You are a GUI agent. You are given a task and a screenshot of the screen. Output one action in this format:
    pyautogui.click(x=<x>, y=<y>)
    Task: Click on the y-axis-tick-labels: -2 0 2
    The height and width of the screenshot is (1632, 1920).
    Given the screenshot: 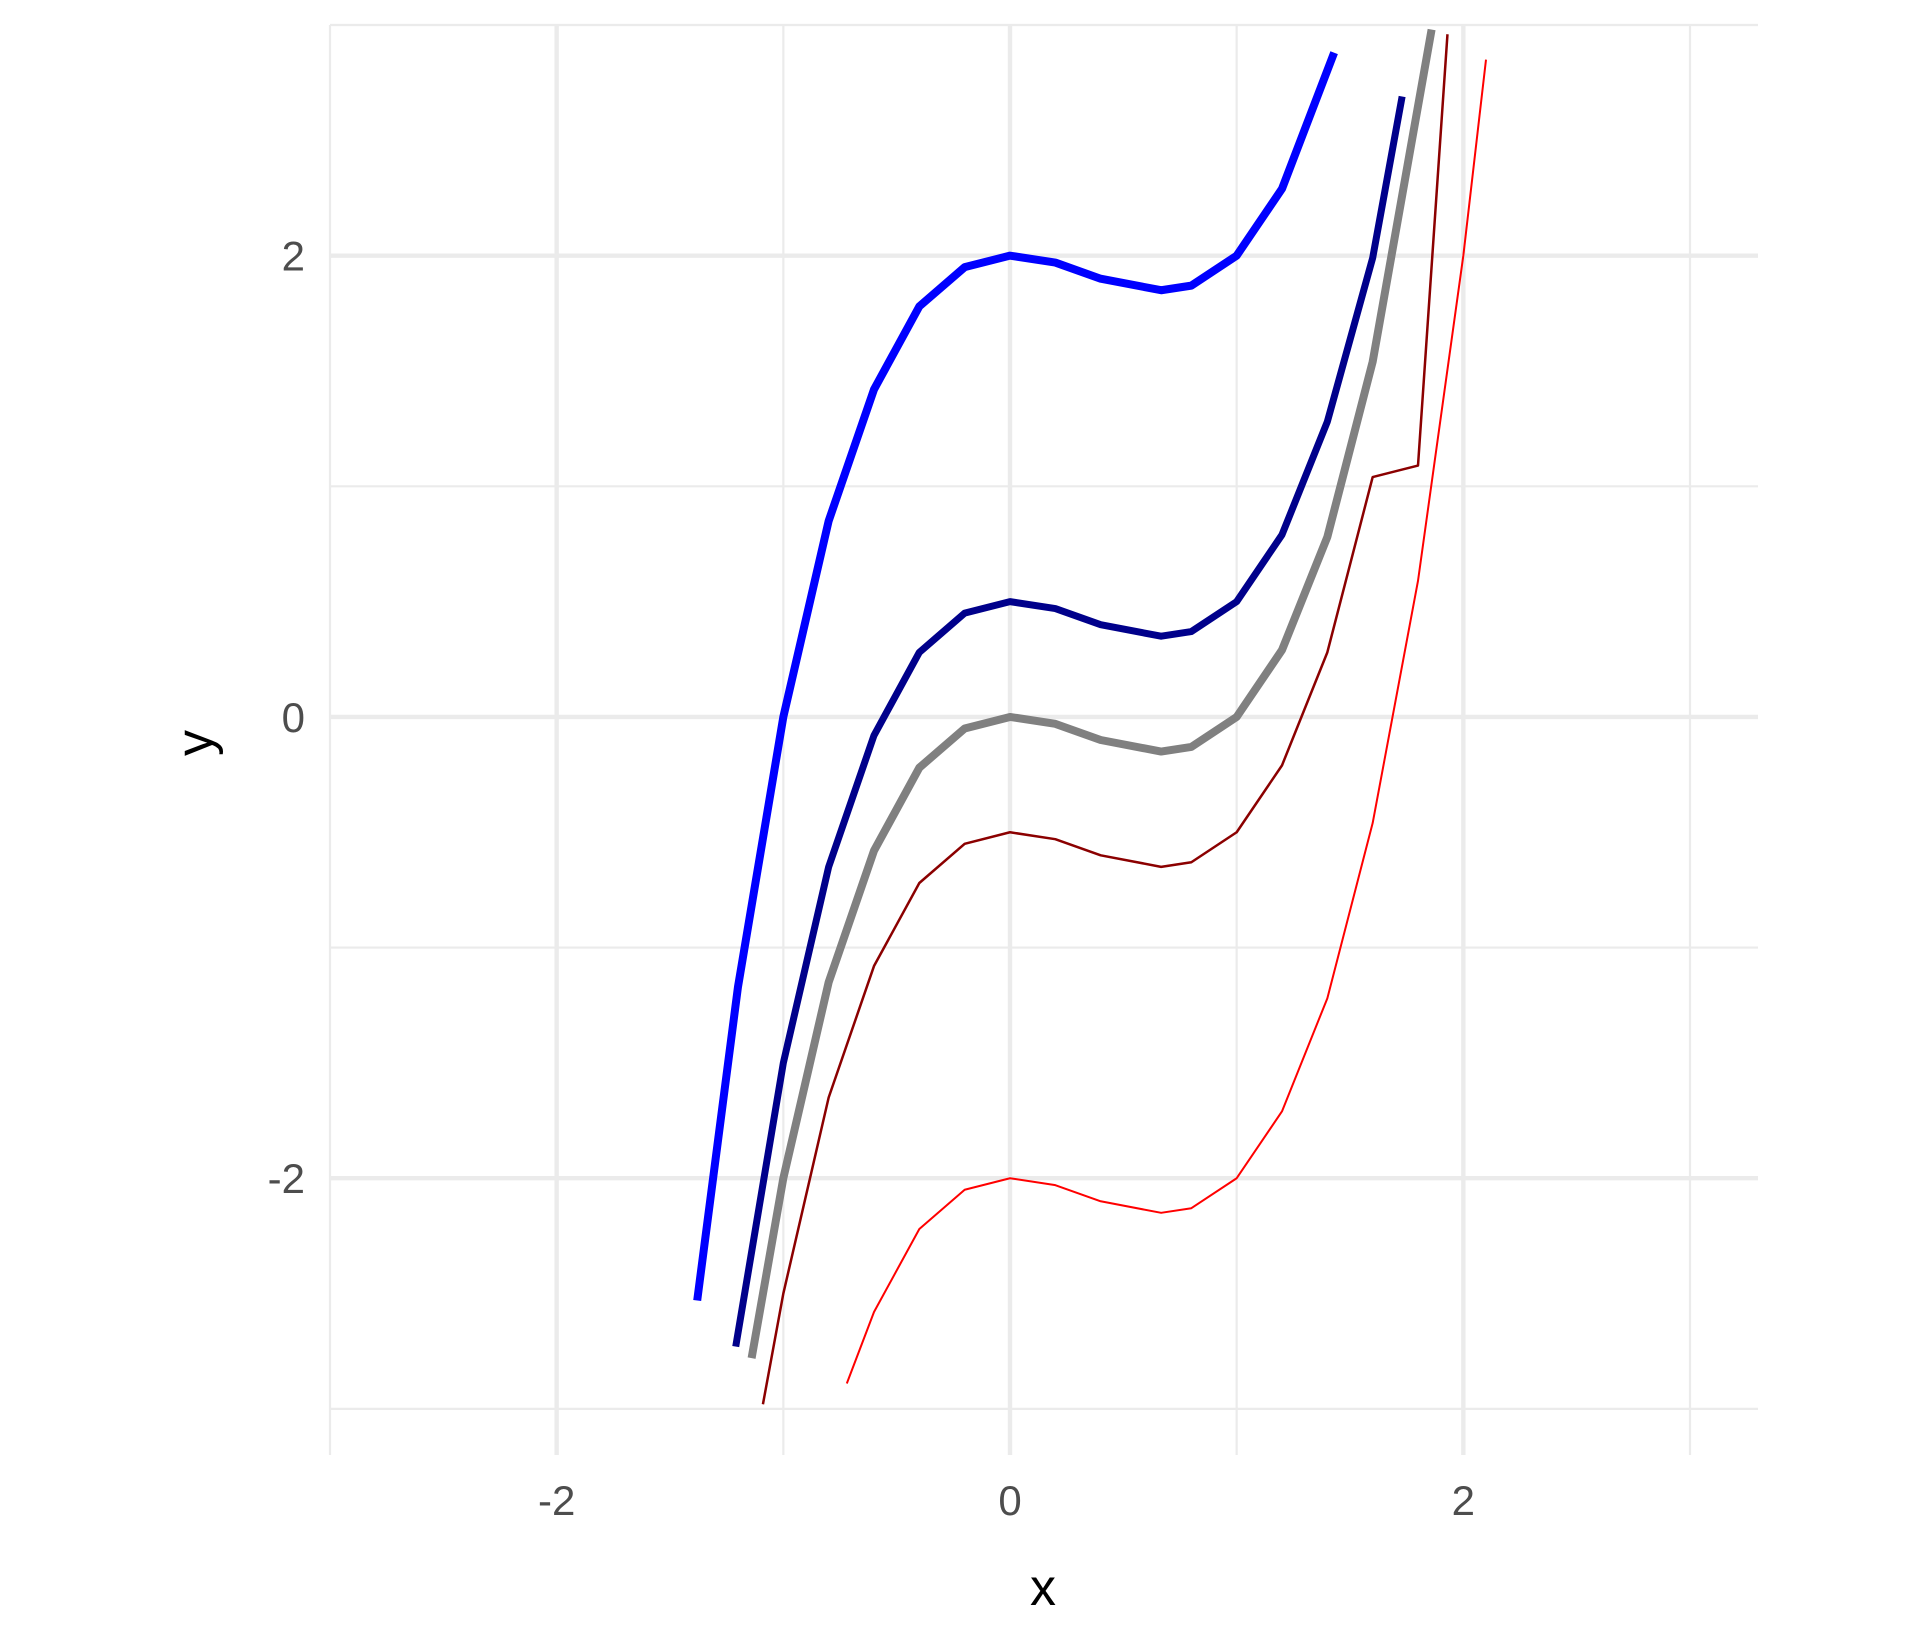 What is the action you would take?
    pyautogui.click(x=286, y=718)
    